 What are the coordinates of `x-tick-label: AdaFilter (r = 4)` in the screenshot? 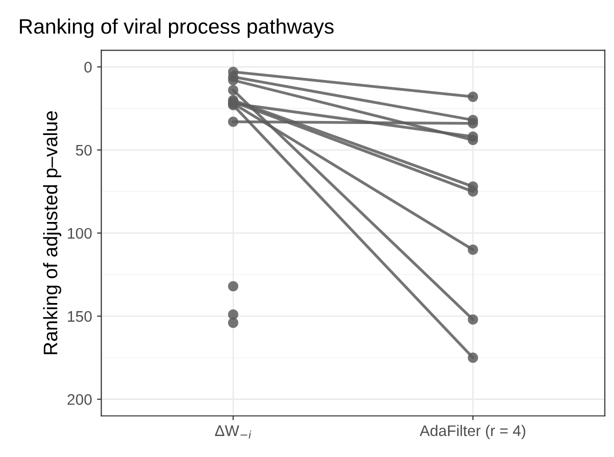 It's located at (473, 432).